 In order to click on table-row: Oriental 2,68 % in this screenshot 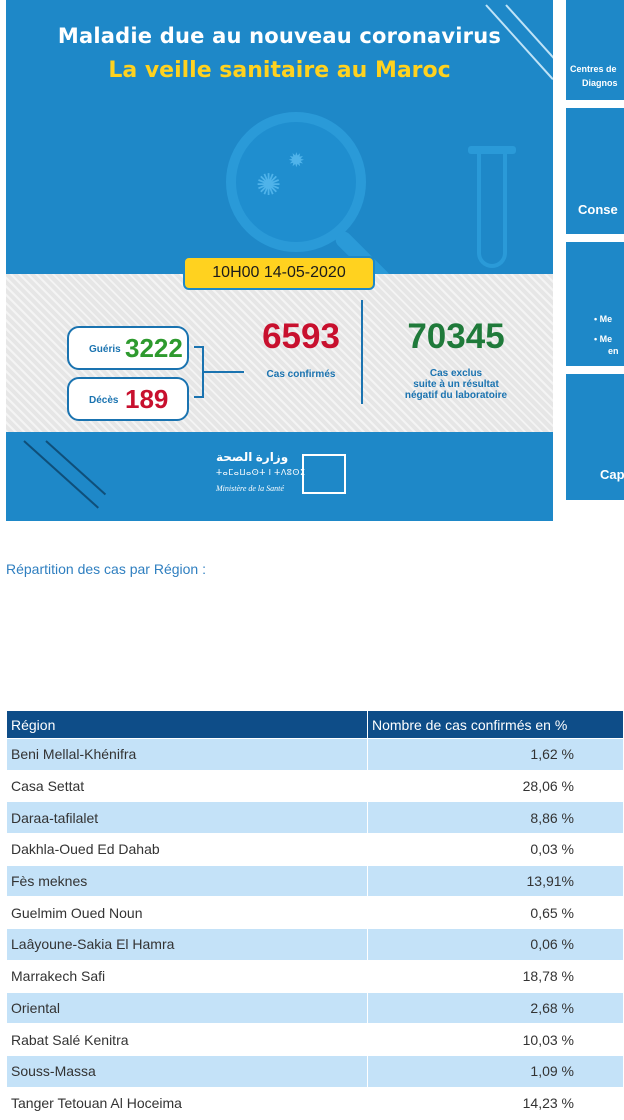, I will do `click(315, 1008)`.